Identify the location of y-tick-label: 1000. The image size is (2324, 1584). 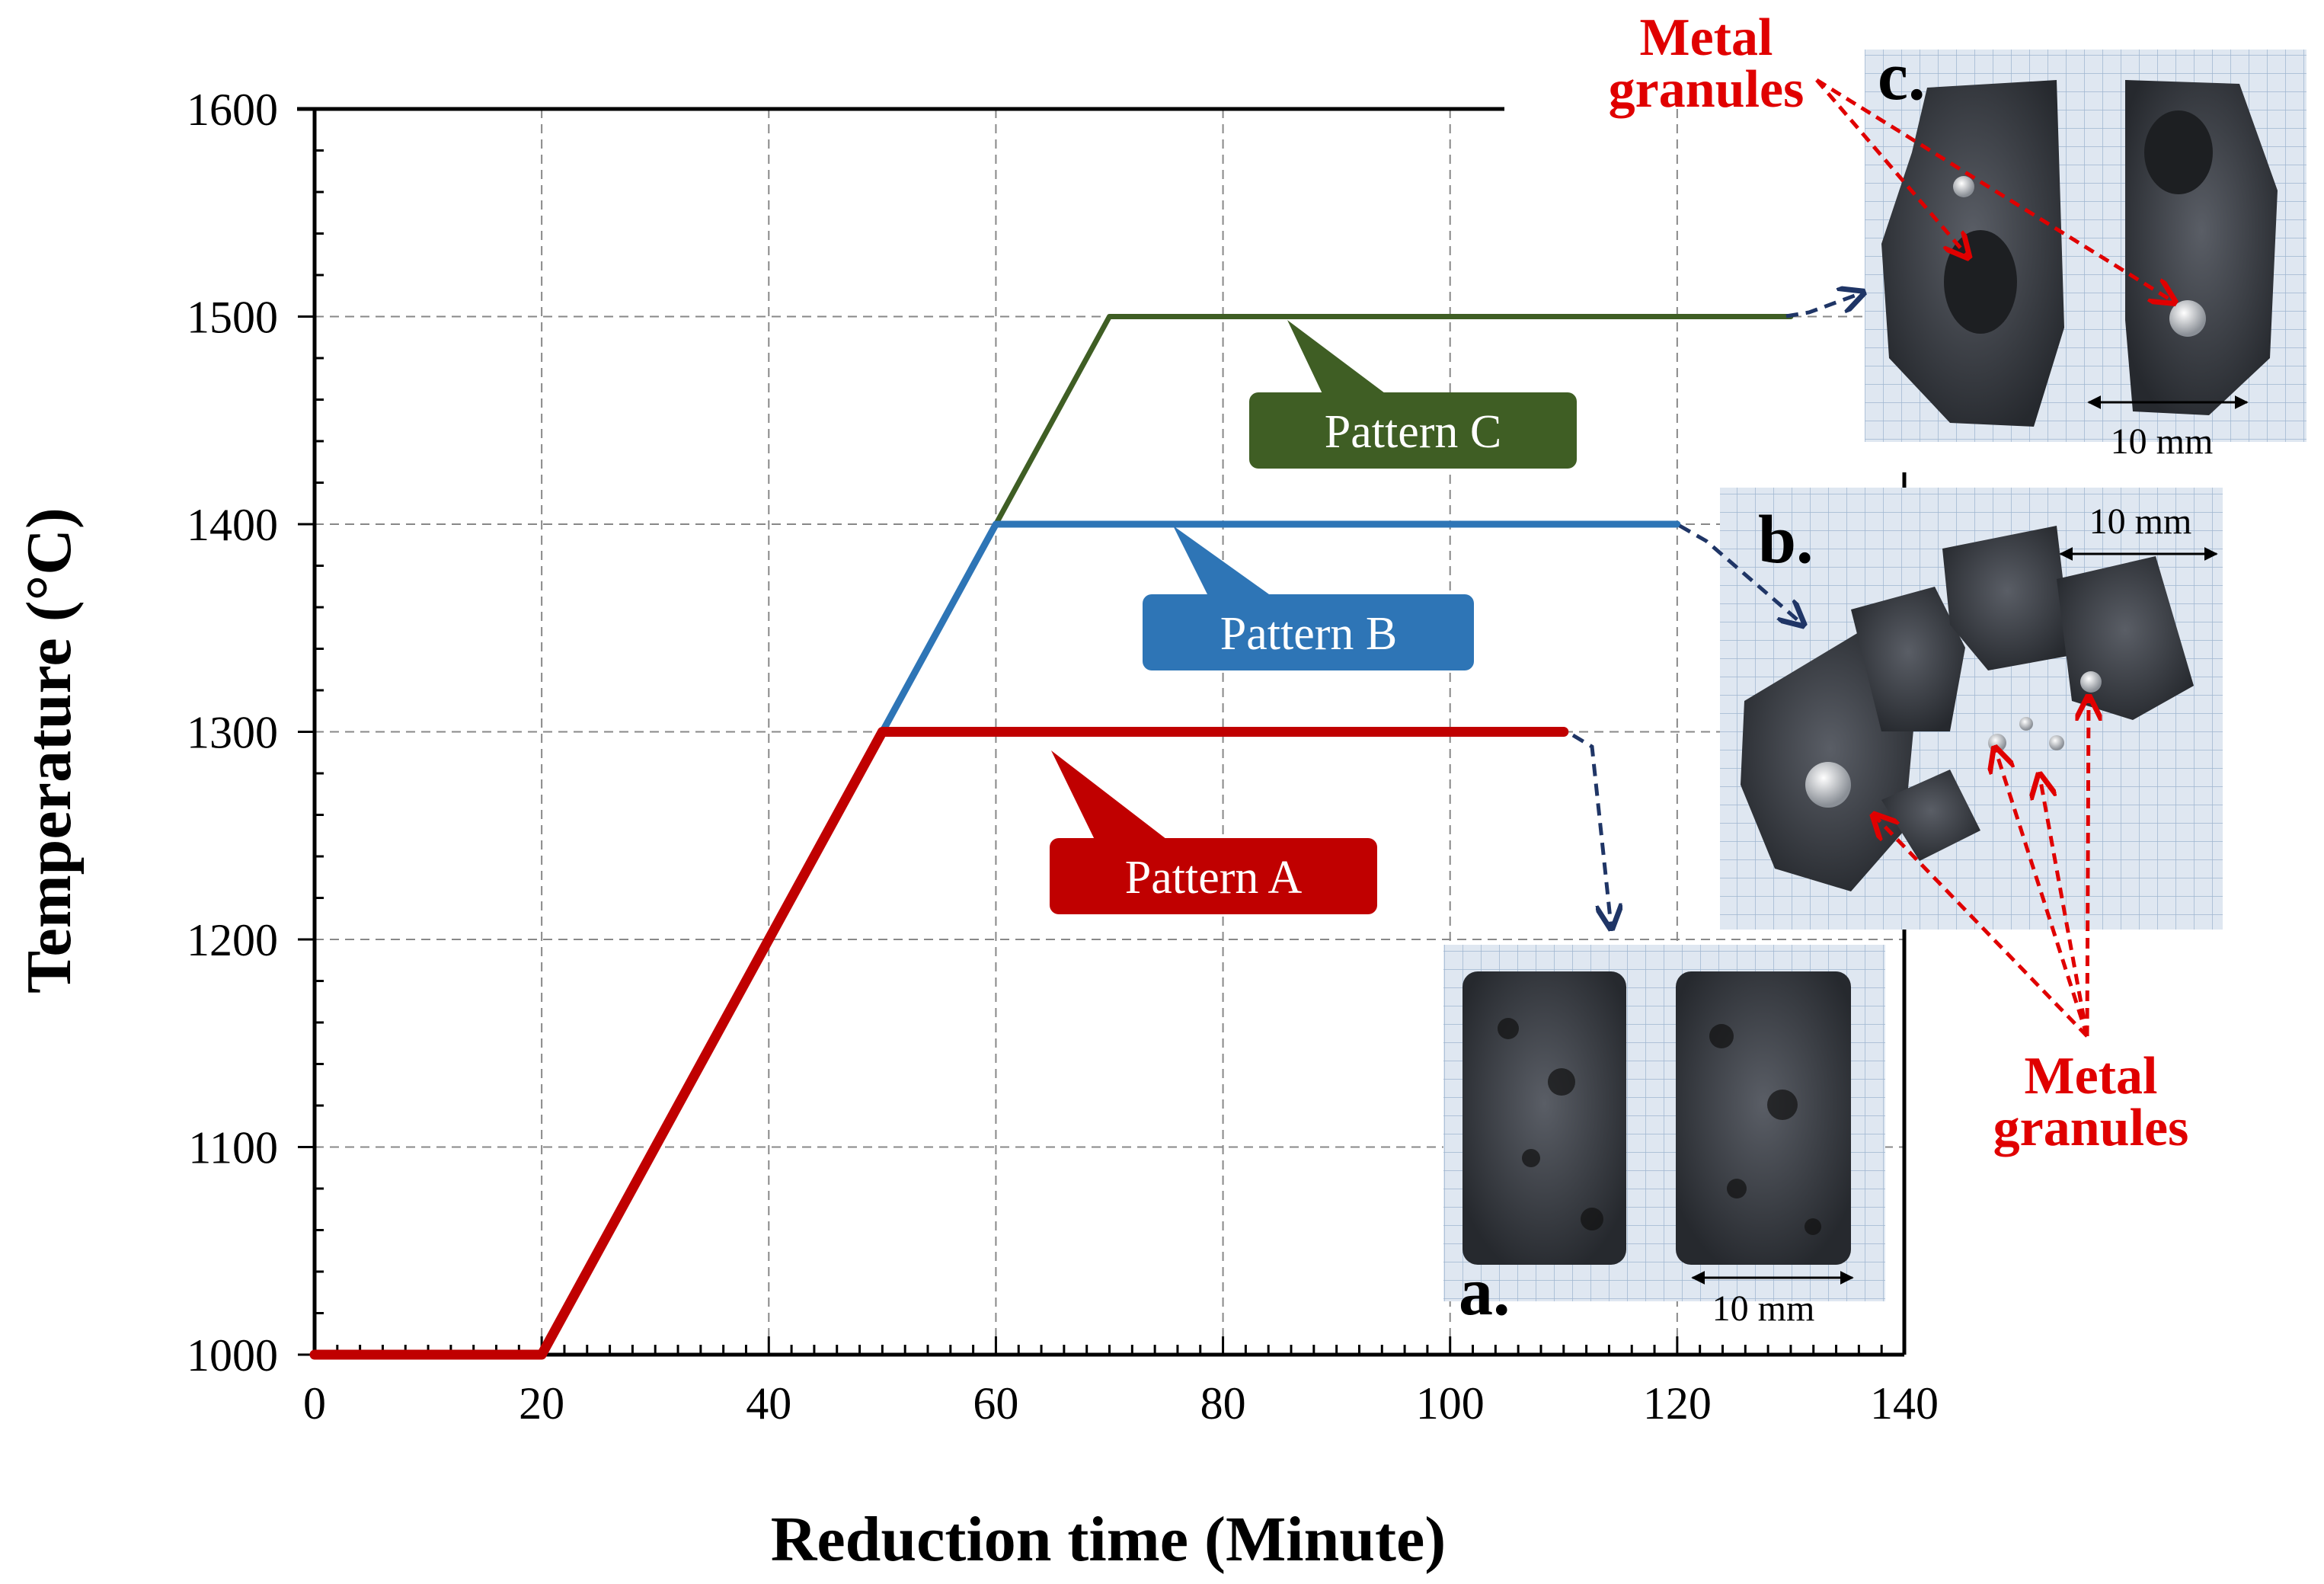
(232, 1355).